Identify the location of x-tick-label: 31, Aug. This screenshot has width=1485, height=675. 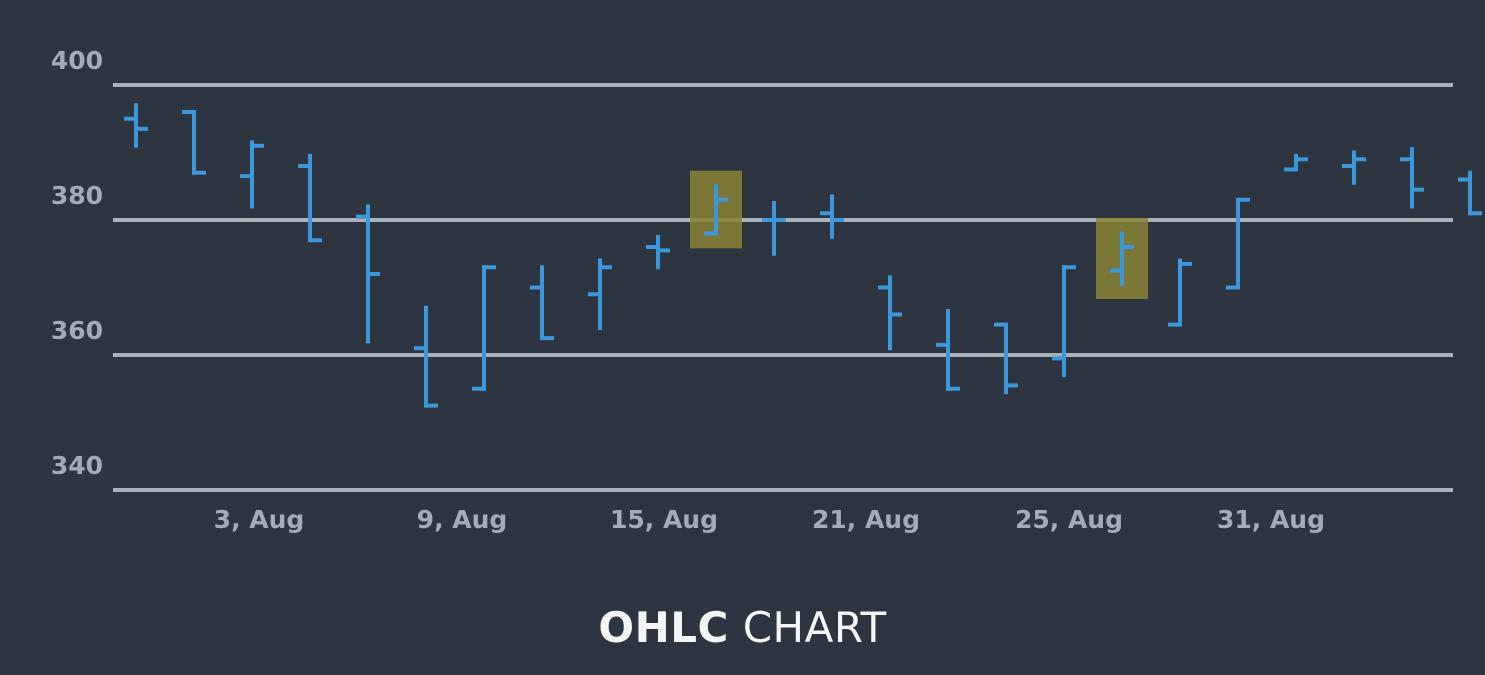
(1271, 519).